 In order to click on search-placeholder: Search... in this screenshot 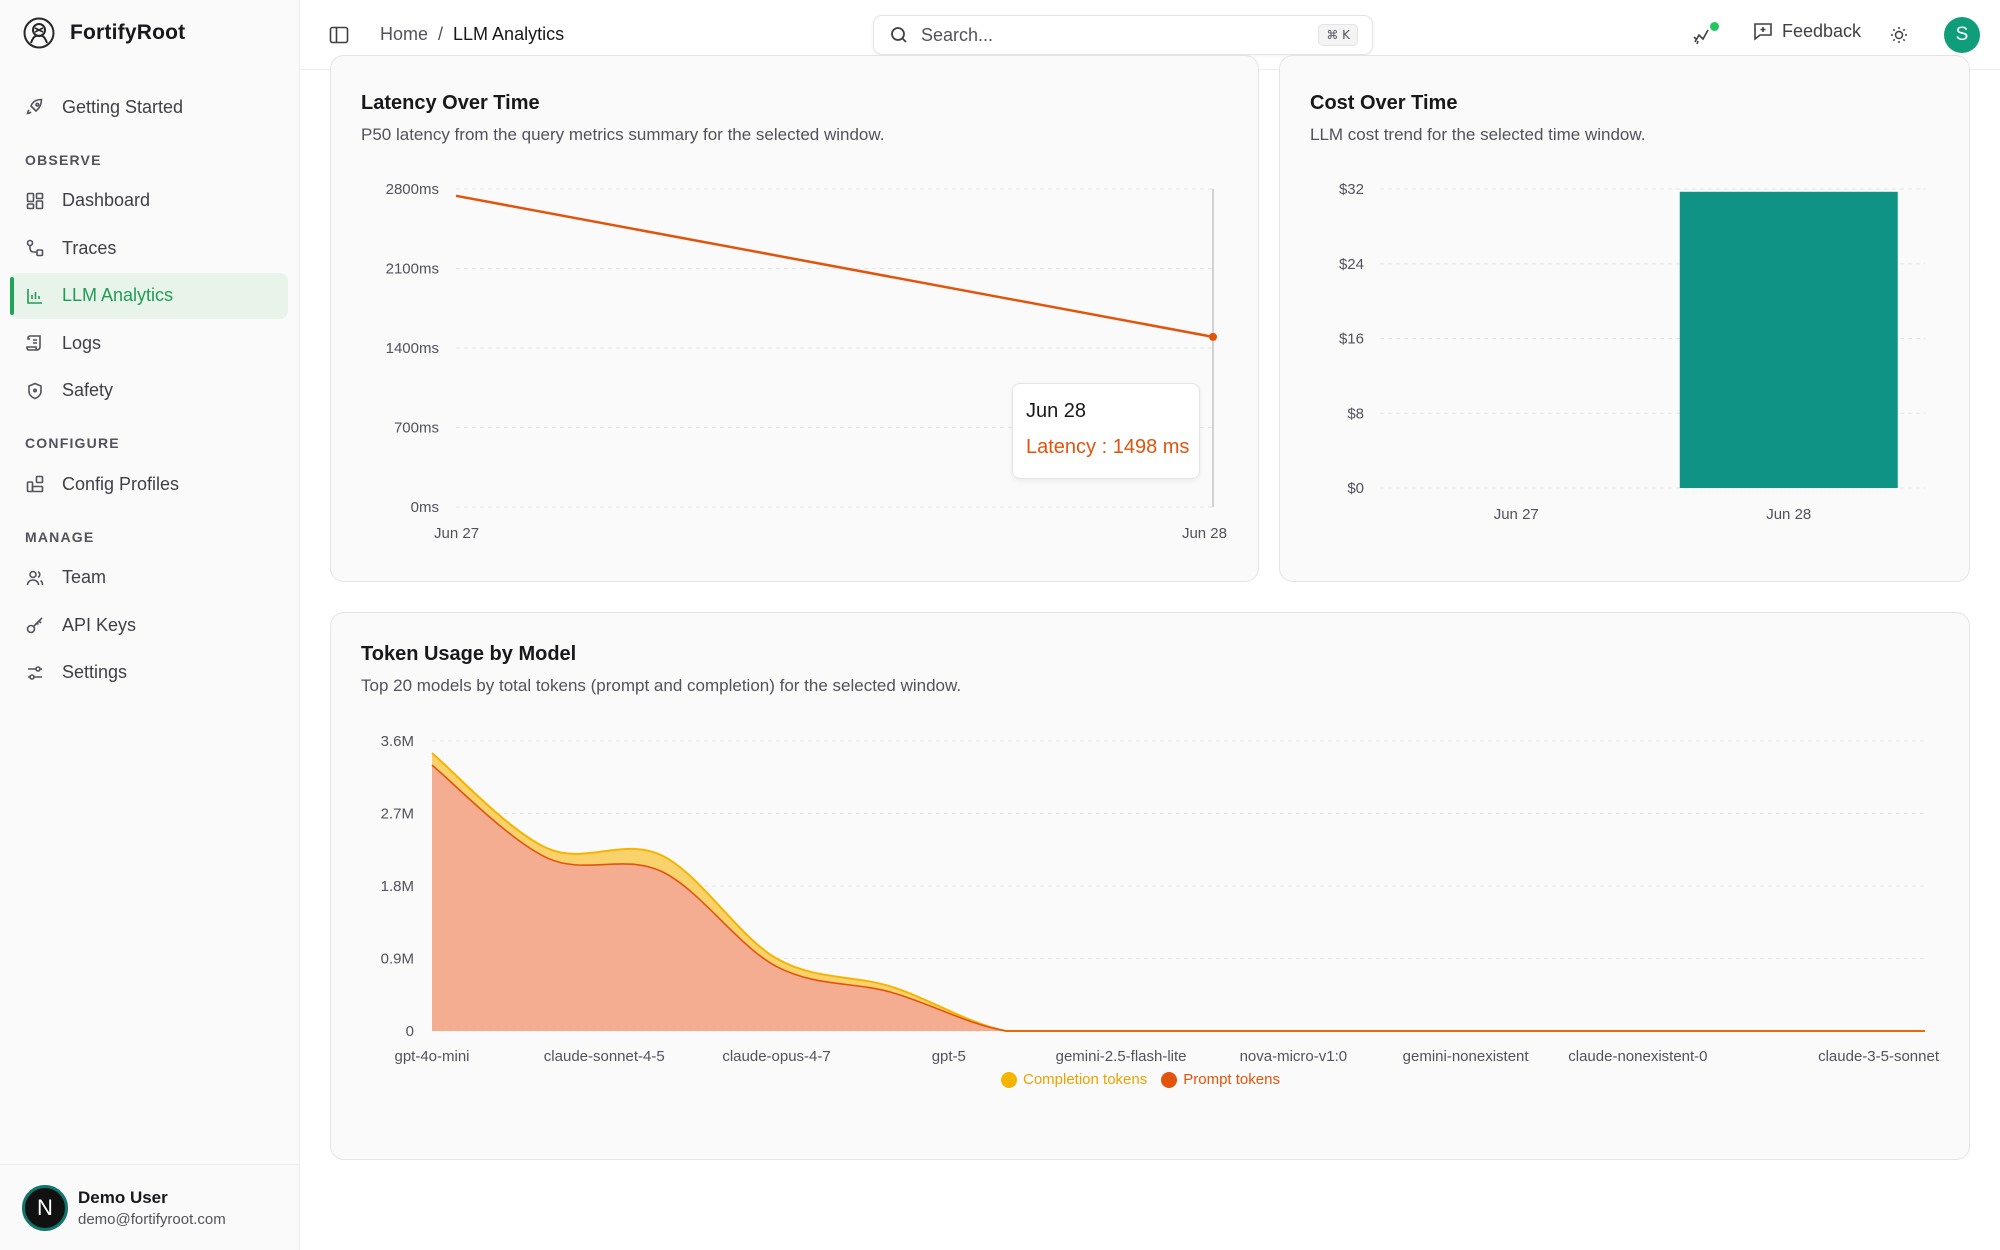, I will do `click(957, 34)`.